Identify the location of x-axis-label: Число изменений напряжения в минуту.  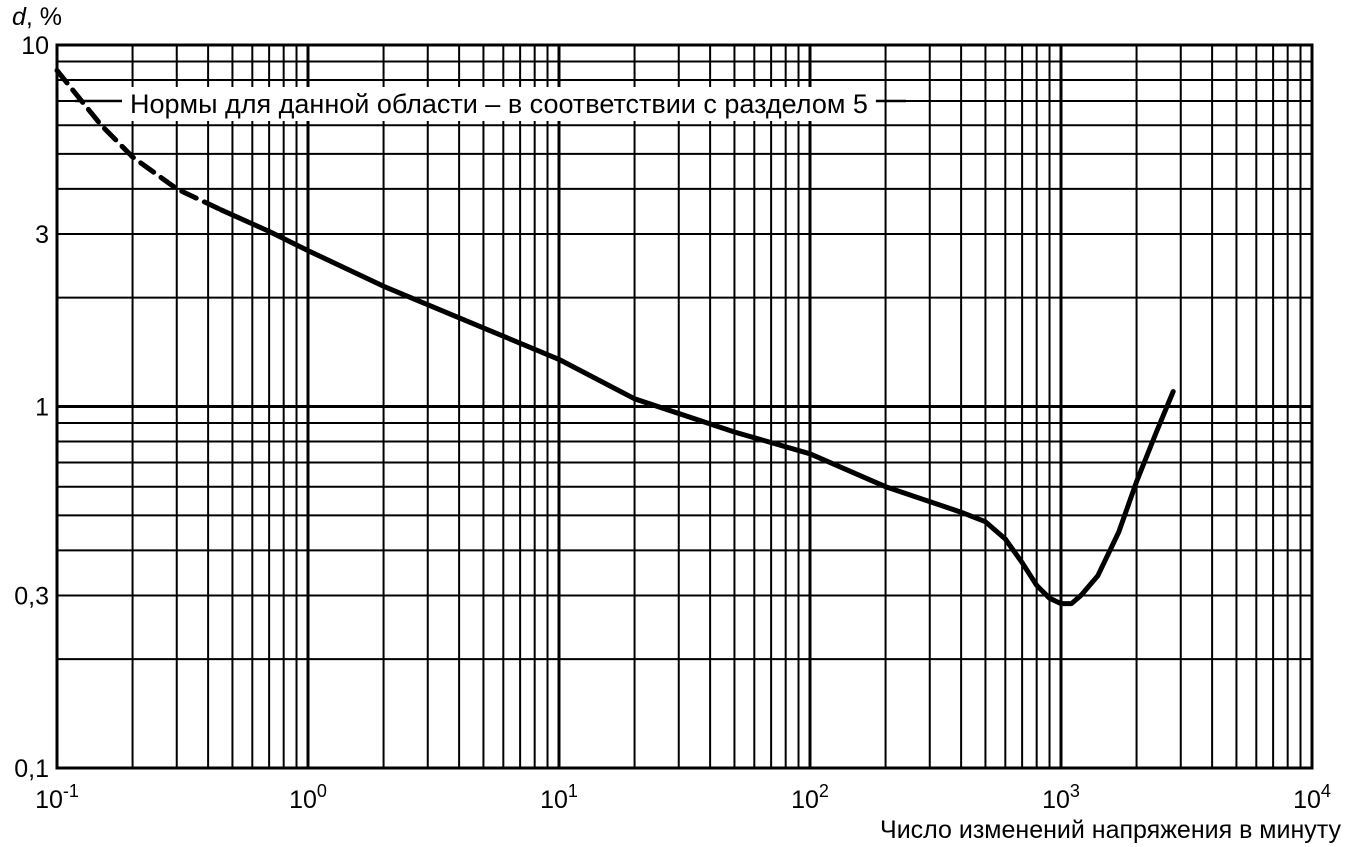
(1110, 830).